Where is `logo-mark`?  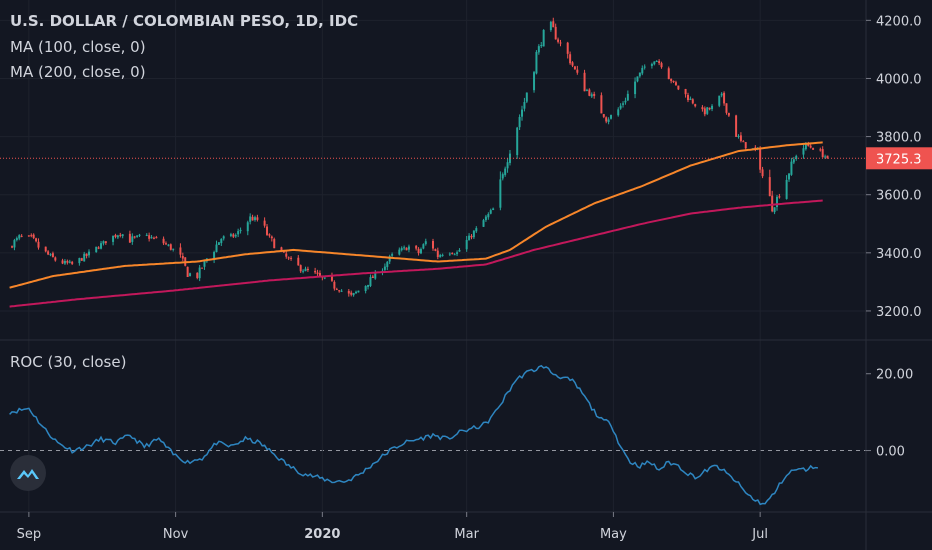
logo-mark is located at coordinates (28, 474).